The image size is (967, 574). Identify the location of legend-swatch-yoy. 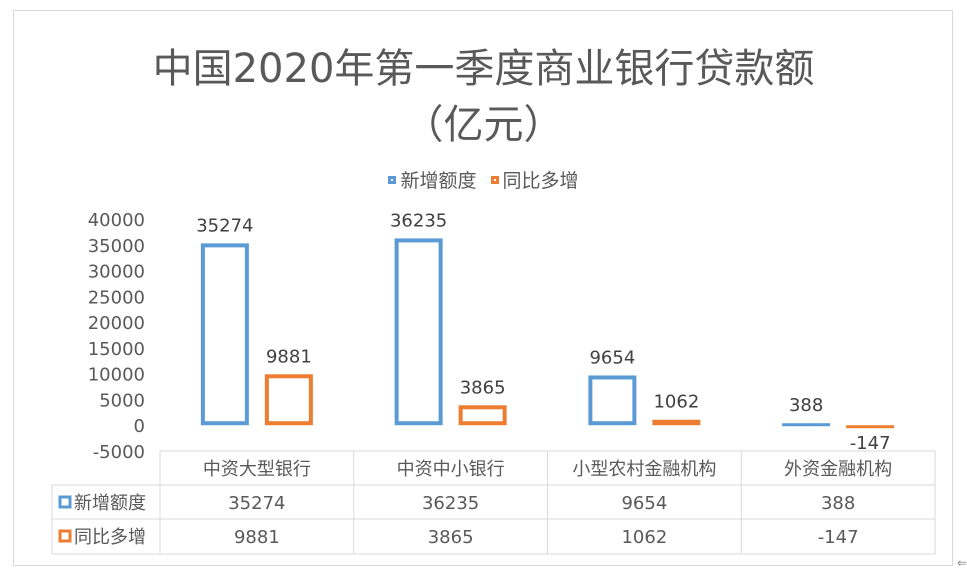
(494, 179).